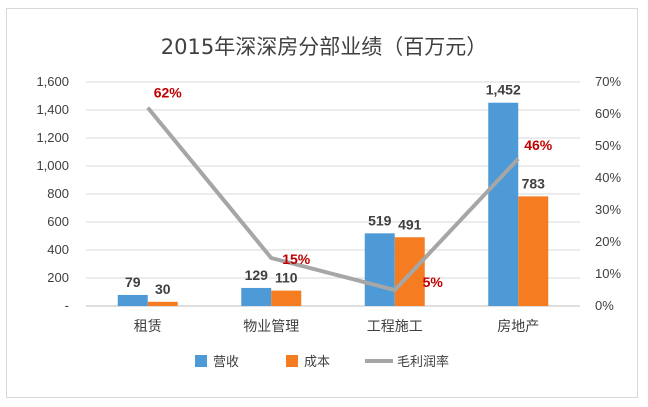 The height and width of the screenshot is (407, 648). Describe the element at coordinates (604, 305) in the screenshot. I see `right-tick-label: 0%` at that location.